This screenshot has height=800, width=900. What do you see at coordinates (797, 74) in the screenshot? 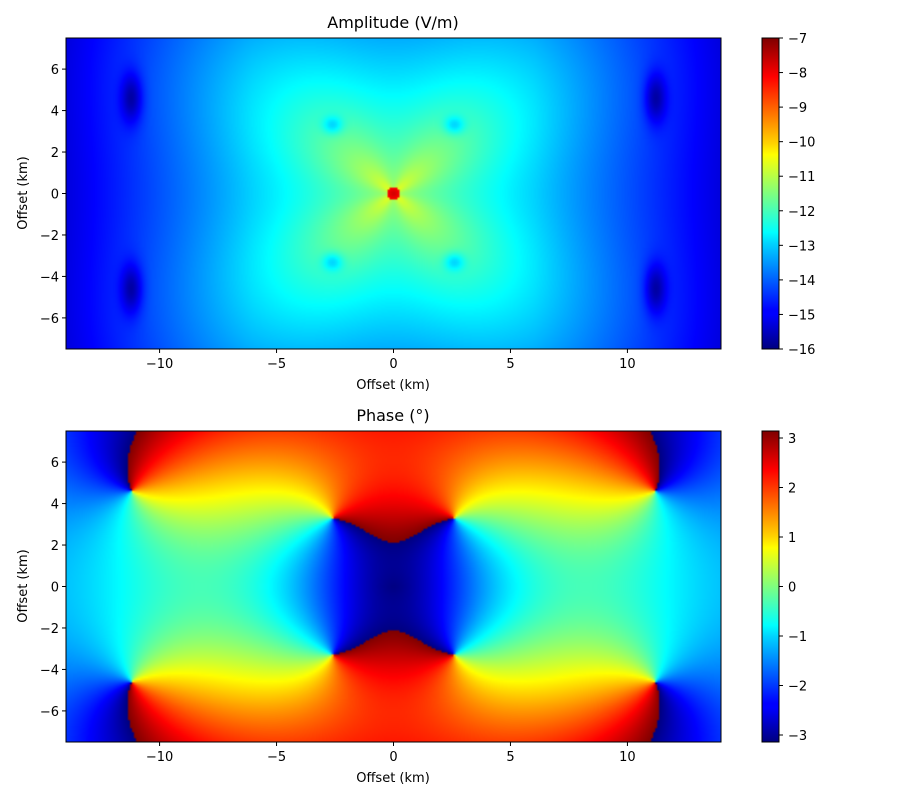
I see `colorbar-tick-label: −8` at bounding box center [797, 74].